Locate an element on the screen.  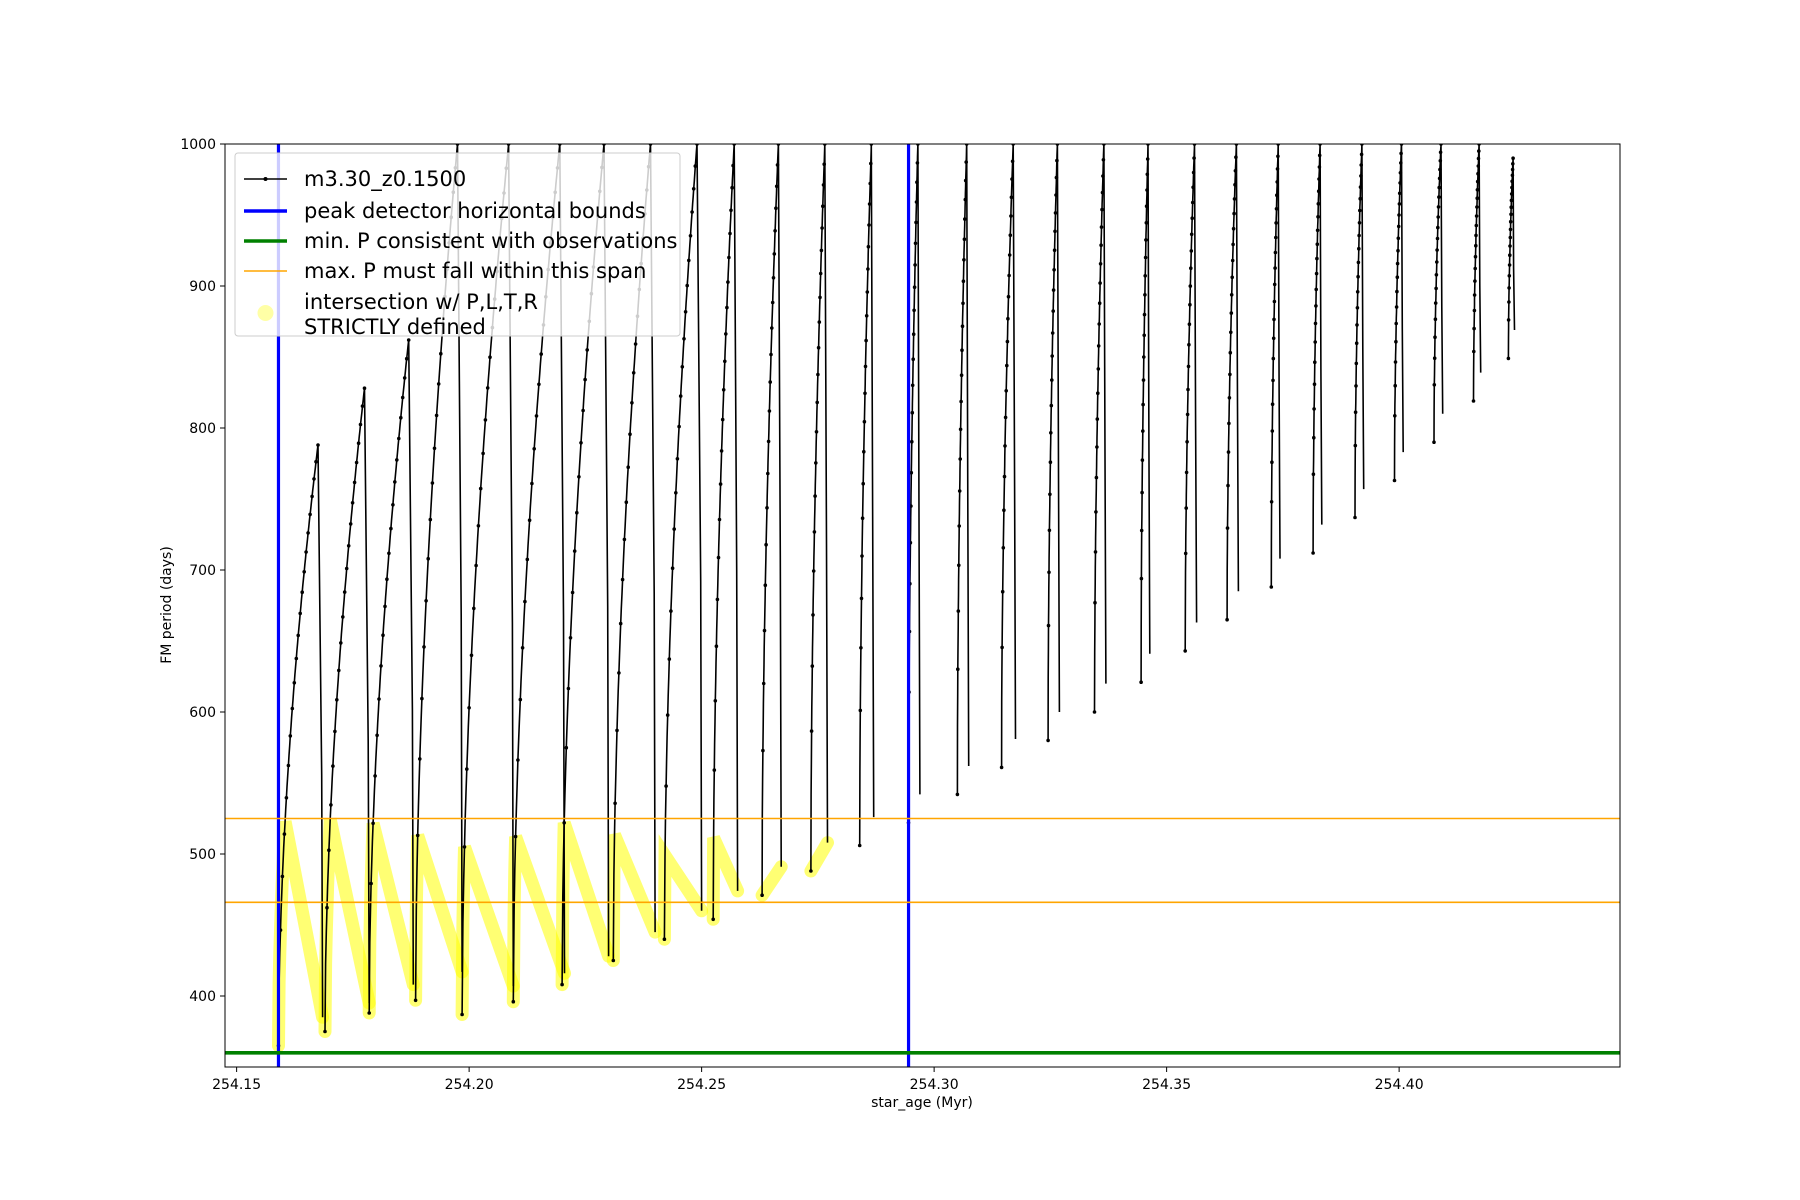
y-axis-ticks: 400 500 600 700 800 900 1000 is located at coordinates (202, 571).